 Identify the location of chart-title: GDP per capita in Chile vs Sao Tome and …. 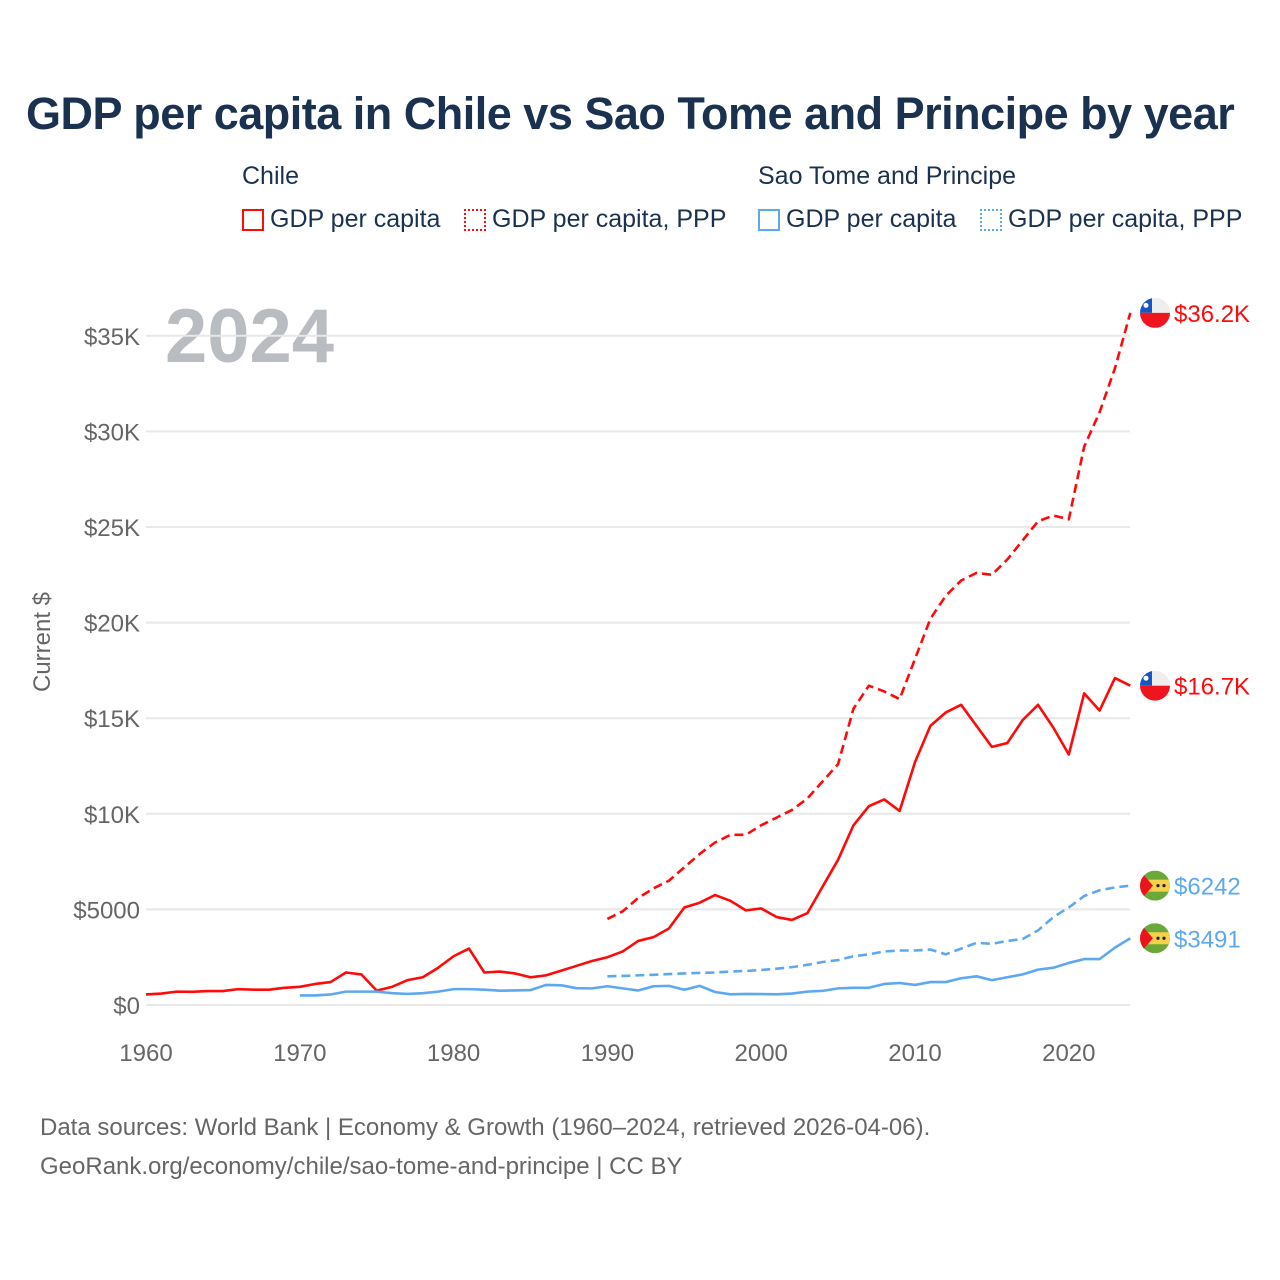
(630, 113).